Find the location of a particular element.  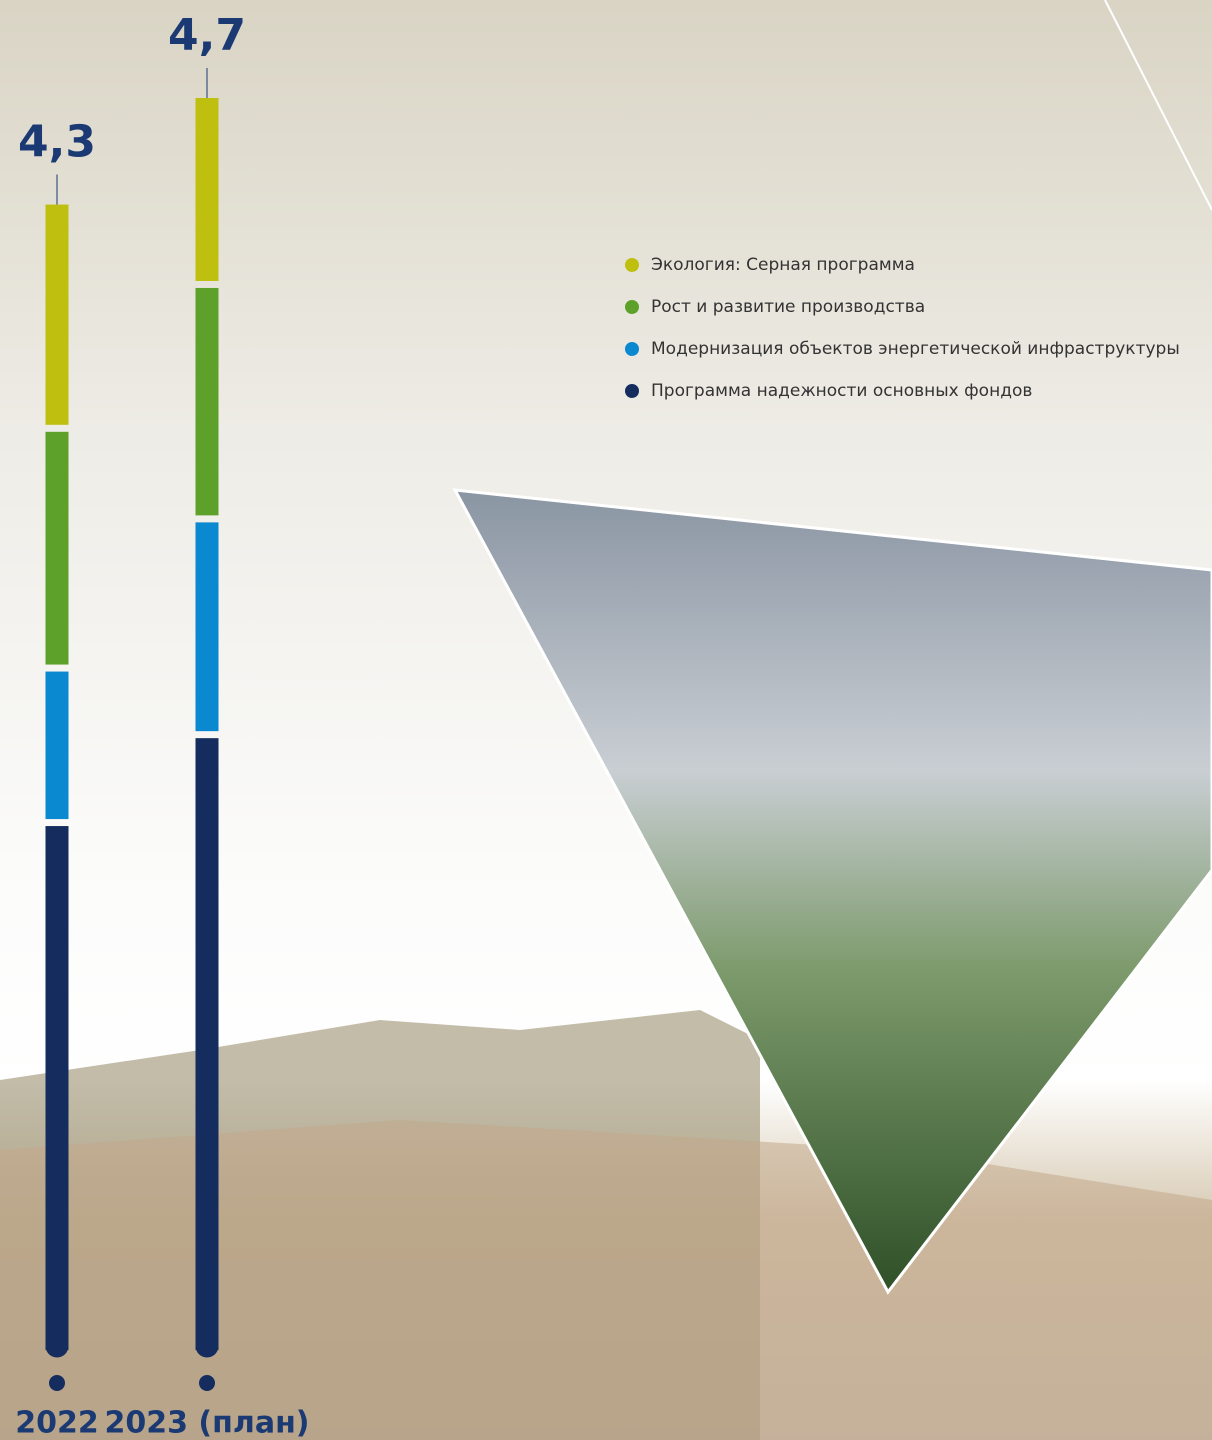

decor-line is located at coordinates (1158, 105).